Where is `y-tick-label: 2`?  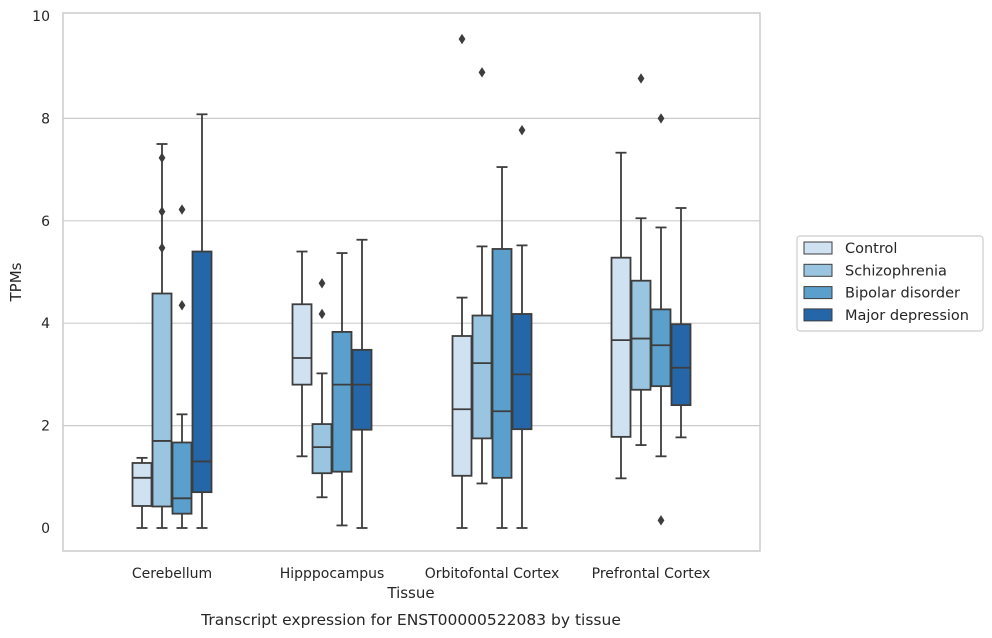 y-tick-label: 2 is located at coordinates (45, 427).